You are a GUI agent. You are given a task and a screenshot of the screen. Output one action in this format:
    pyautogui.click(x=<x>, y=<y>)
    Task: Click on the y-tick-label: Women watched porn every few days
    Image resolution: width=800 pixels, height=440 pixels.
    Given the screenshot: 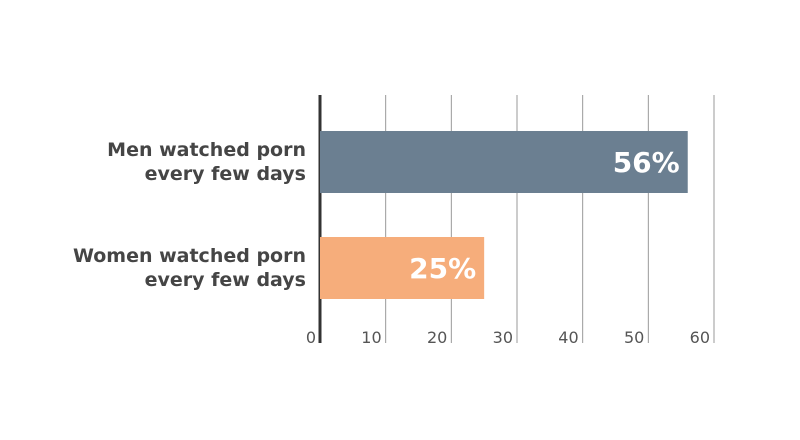 What is the action you would take?
    pyautogui.click(x=189, y=268)
    